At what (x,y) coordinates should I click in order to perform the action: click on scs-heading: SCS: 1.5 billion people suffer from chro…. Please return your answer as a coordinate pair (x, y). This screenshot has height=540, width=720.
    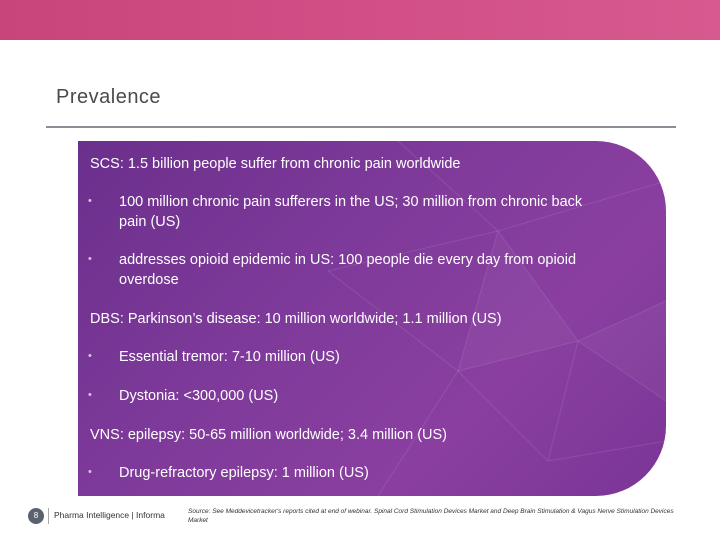
    Looking at the image, I should click on (275, 164).